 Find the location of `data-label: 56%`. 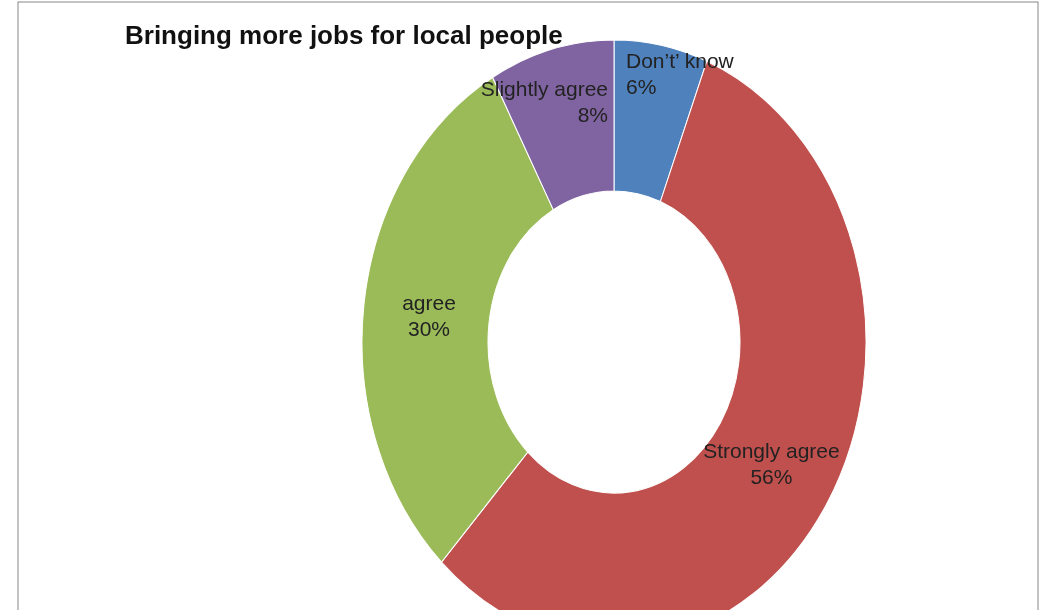

data-label: 56% is located at coordinates (771, 476).